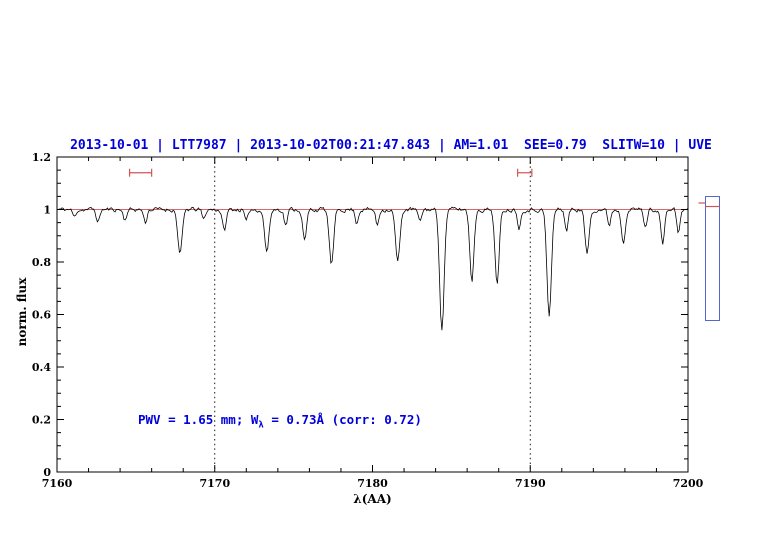  I want to click on svg-text: 1, so click(47, 210).